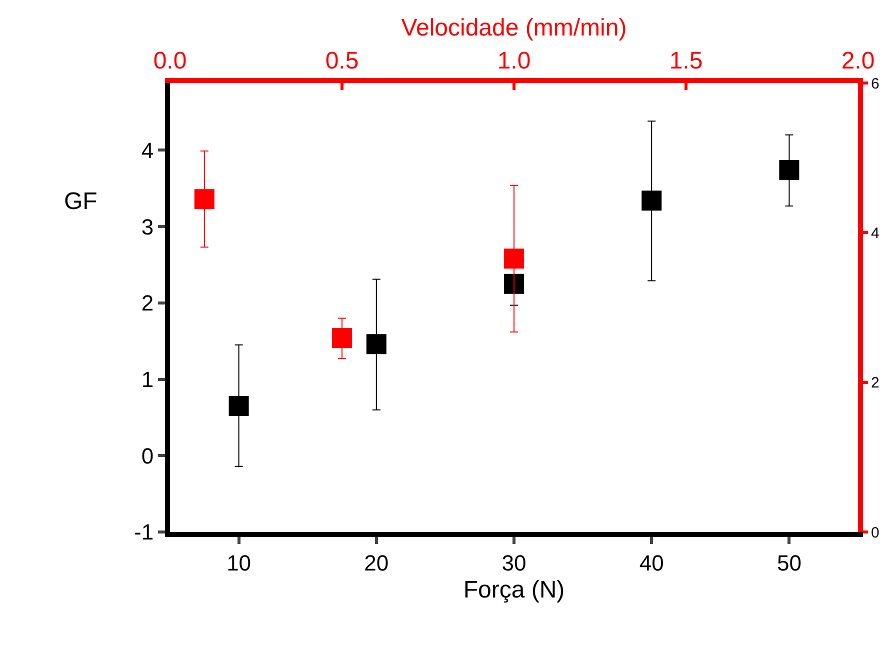 The width and height of the screenshot is (891, 653). I want to click on x2-tick-label: 1.0, so click(514, 60).